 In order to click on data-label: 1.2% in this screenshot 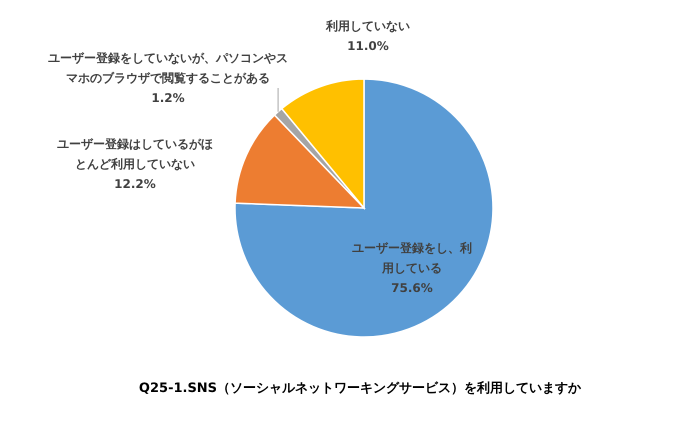, I will do `click(168, 98)`.